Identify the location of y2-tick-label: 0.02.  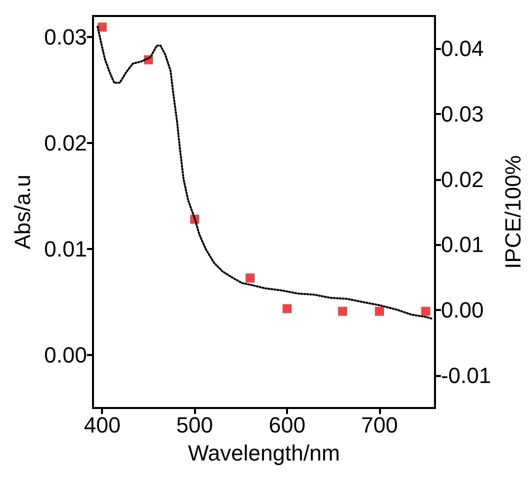
(462, 179).